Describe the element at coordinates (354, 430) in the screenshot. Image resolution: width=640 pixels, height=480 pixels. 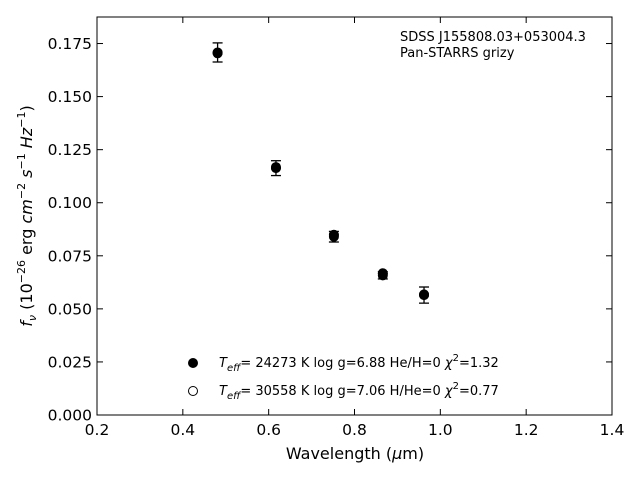
I see `x-tick-label: 0.8` at that location.